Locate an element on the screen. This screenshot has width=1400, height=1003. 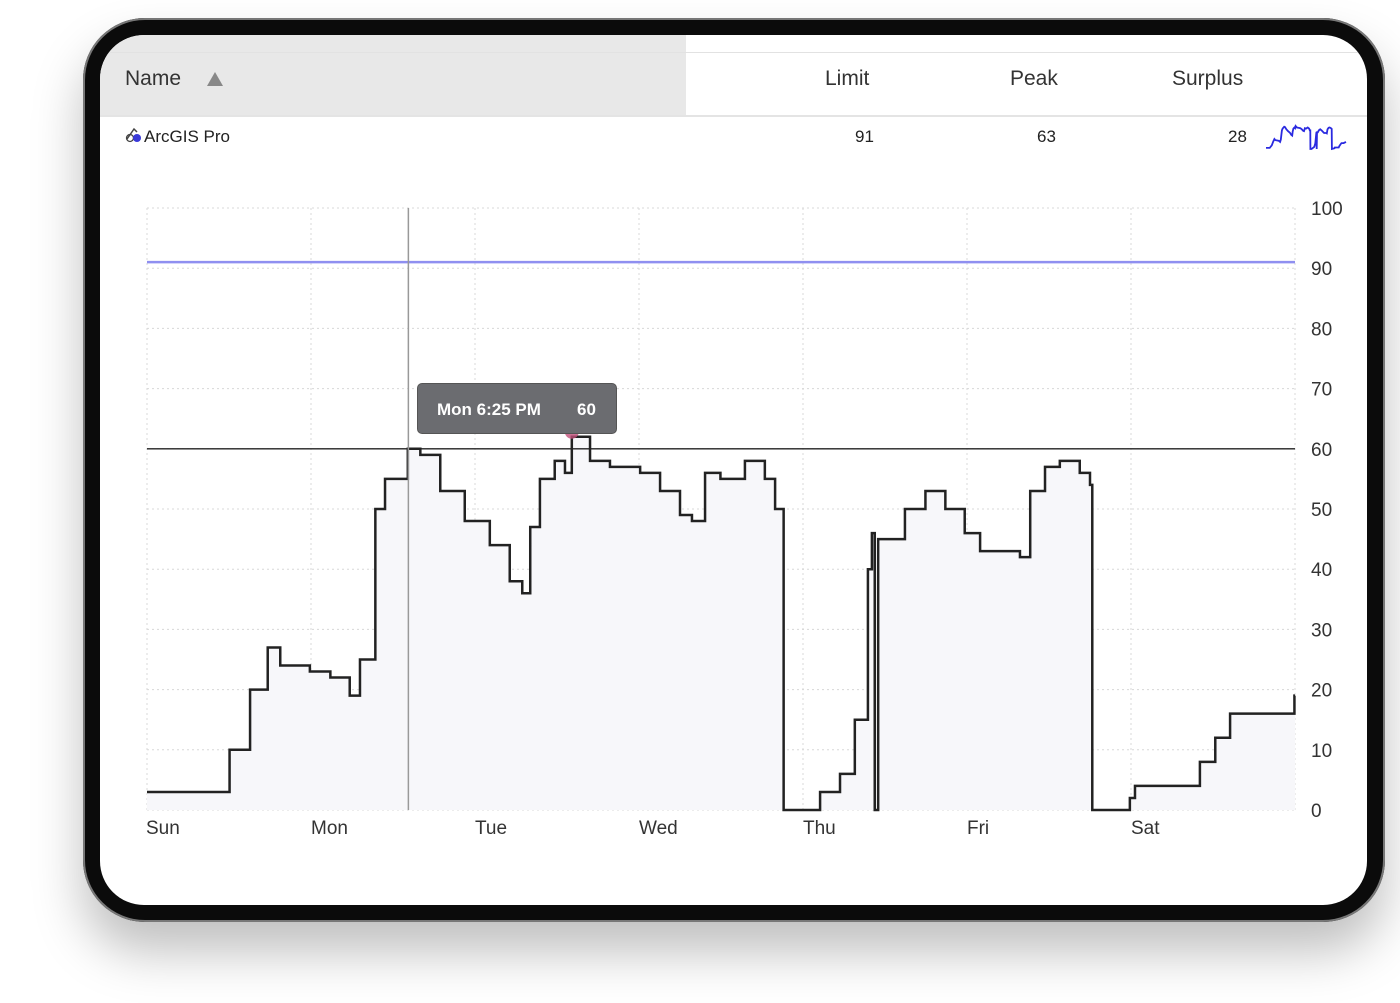
x-tick-label: Wed is located at coordinates (658, 828).